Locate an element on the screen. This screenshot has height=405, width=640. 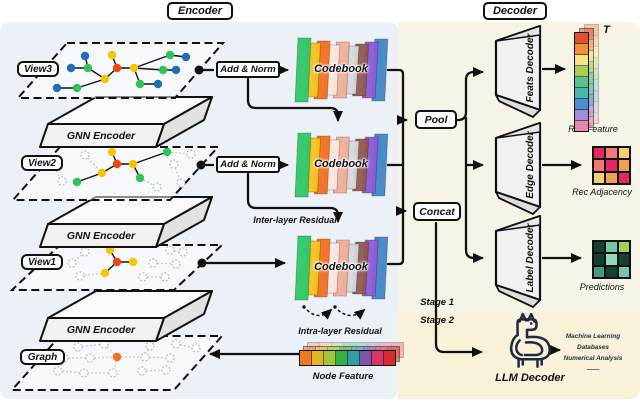
plane-output-dots is located at coordinates (200, 166).